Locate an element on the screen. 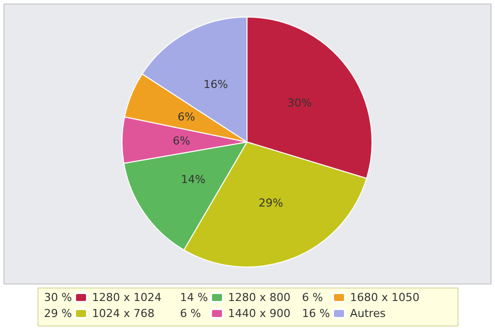 The height and width of the screenshot is (334, 495). text: 14 % is located at coordinates (194, 297).